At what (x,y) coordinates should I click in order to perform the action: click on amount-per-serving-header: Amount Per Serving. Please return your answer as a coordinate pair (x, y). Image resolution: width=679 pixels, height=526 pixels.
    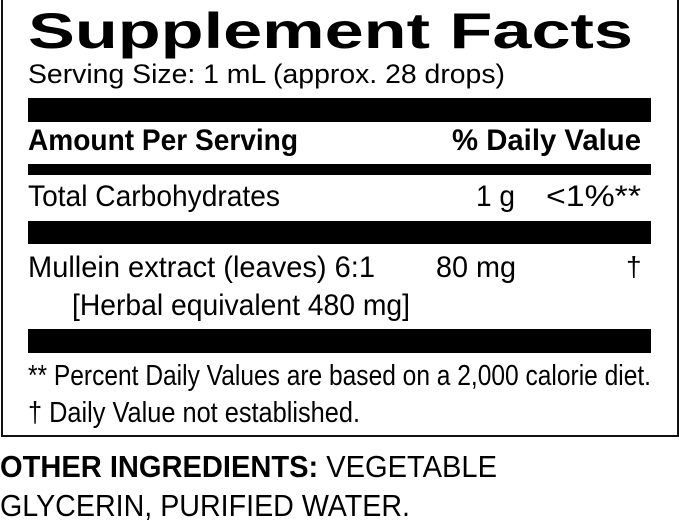
    Looking at the image, I should click on (163, 140).